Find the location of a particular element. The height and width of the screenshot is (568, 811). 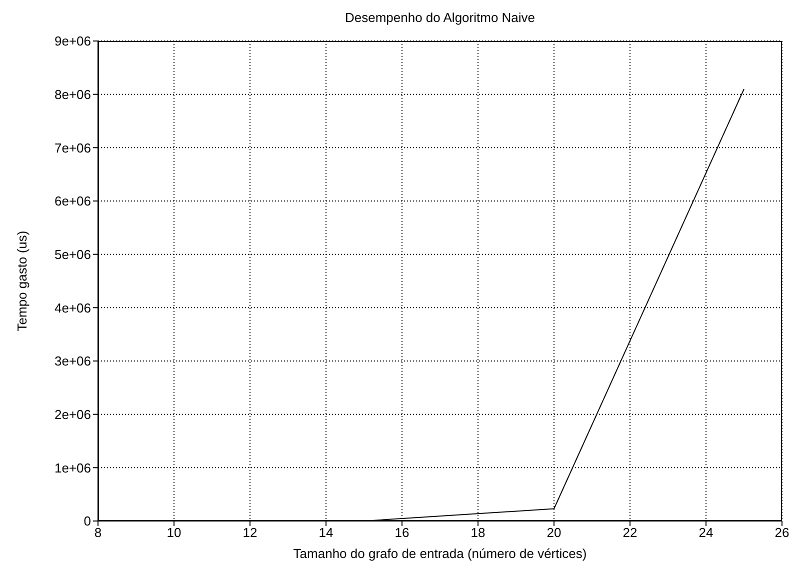

x-tick-label: 16 is located at coordinates (402, 532).